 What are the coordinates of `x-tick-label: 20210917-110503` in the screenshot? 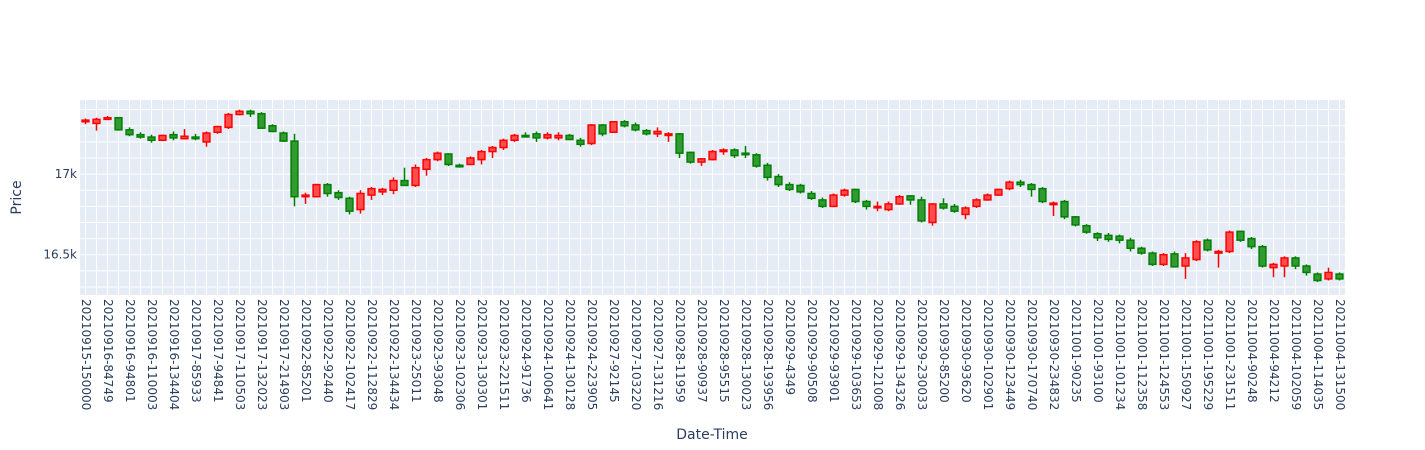 It's located at (240, 354).